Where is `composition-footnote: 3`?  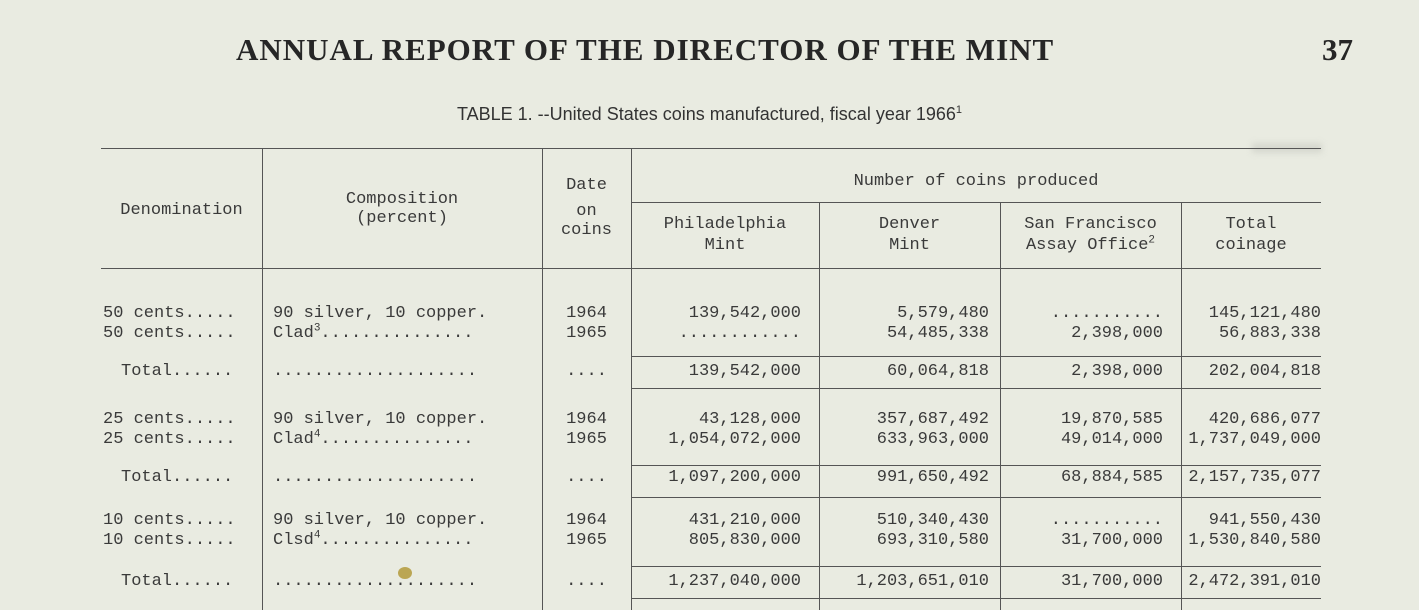
composition-footnote: 3 is located at coordinates (317, 328).